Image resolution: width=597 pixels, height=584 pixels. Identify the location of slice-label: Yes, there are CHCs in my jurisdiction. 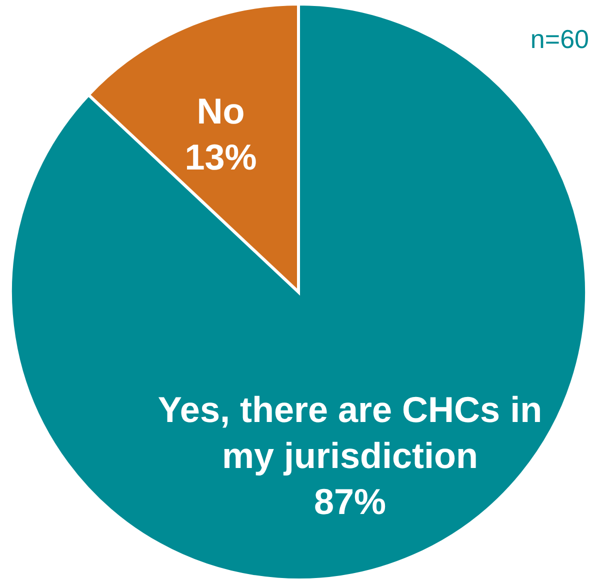
(350, 432).